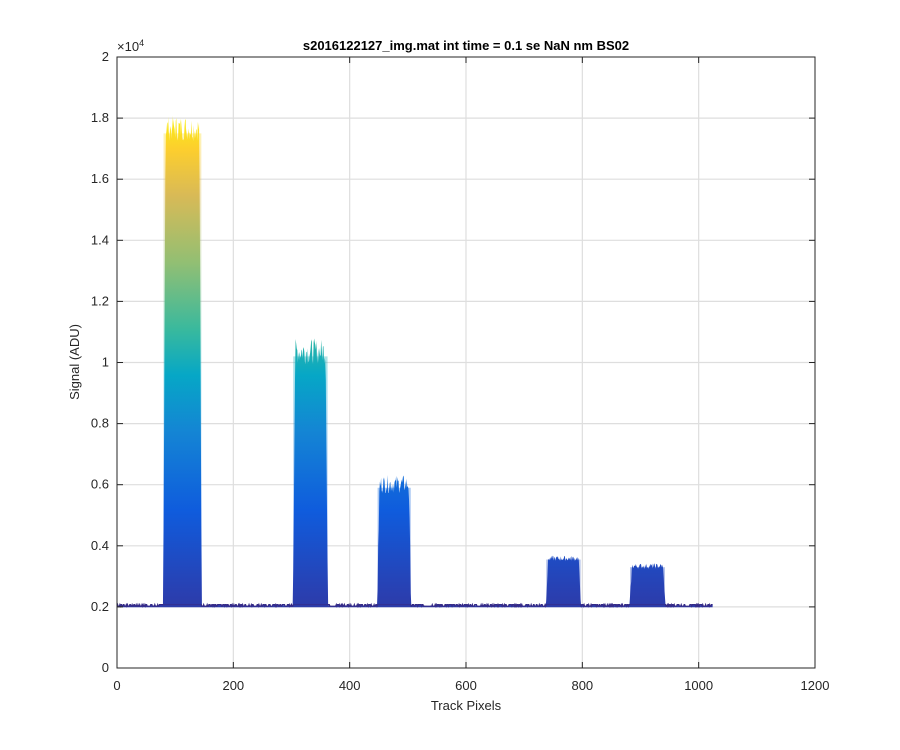  What do you see at coordinates (105, 362) in the screenshot?
I see `y-tick-label: 1` at bounding box center [105, 362].